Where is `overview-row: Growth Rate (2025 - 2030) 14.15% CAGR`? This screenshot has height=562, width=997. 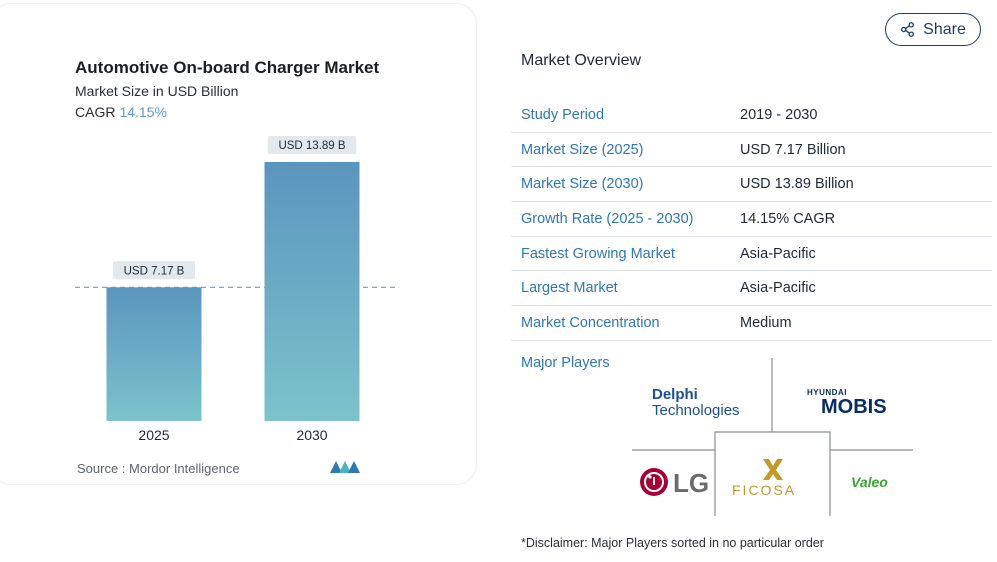
overview-row: Growth Rate (2025 - 2030) 14.15% CAGR is located at coordinates (751, 219).